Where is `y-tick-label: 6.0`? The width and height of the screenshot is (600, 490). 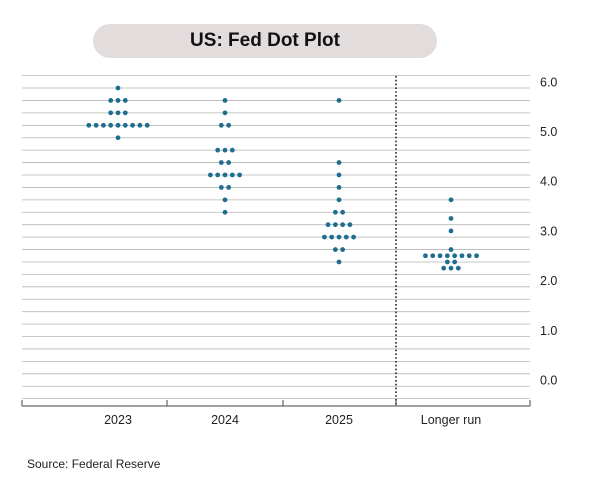 y-tick-label: 6.0 is located at coordinates (548, 82).